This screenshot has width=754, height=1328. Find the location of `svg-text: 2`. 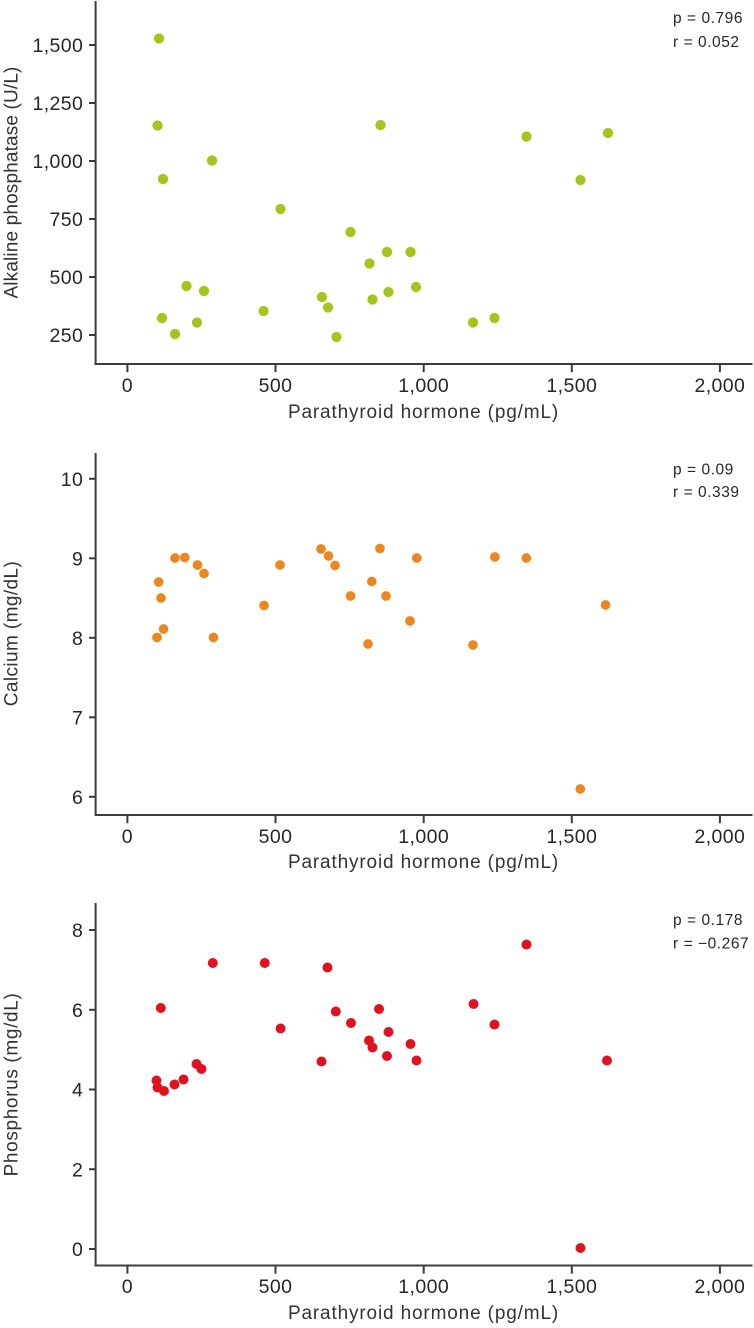

svg-text: 2 is located at coordinates (77, 1170).